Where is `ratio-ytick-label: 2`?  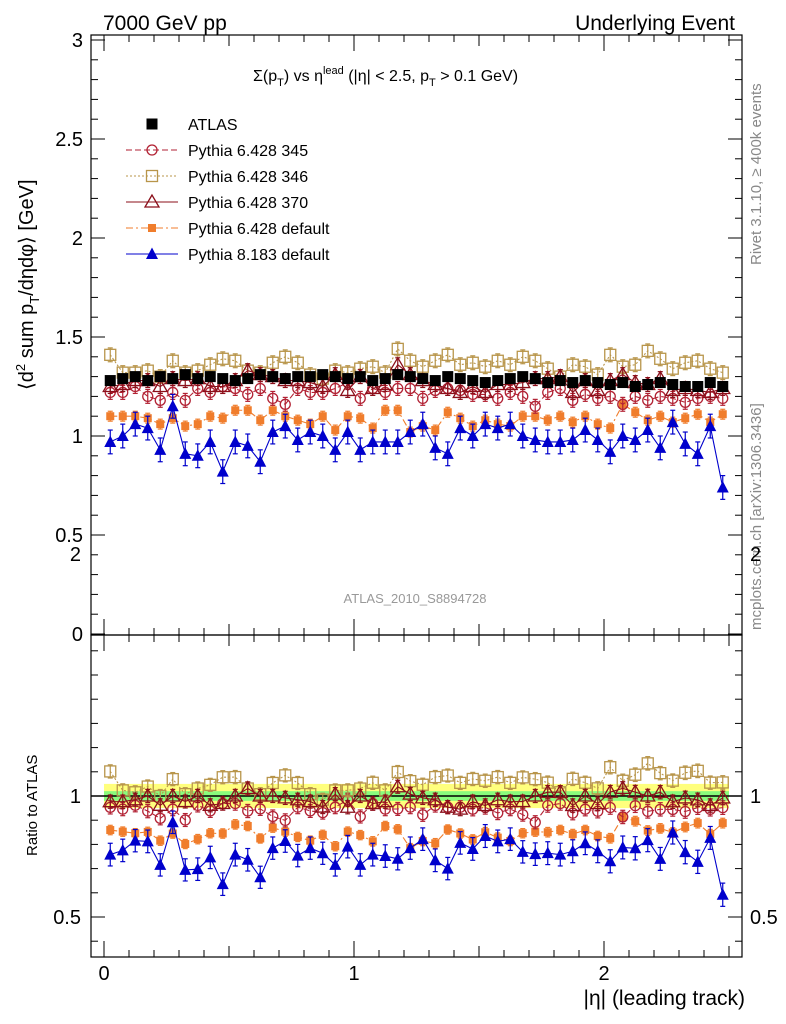 ratio-ytick-label: 2 is located at coordinates (75, 555).